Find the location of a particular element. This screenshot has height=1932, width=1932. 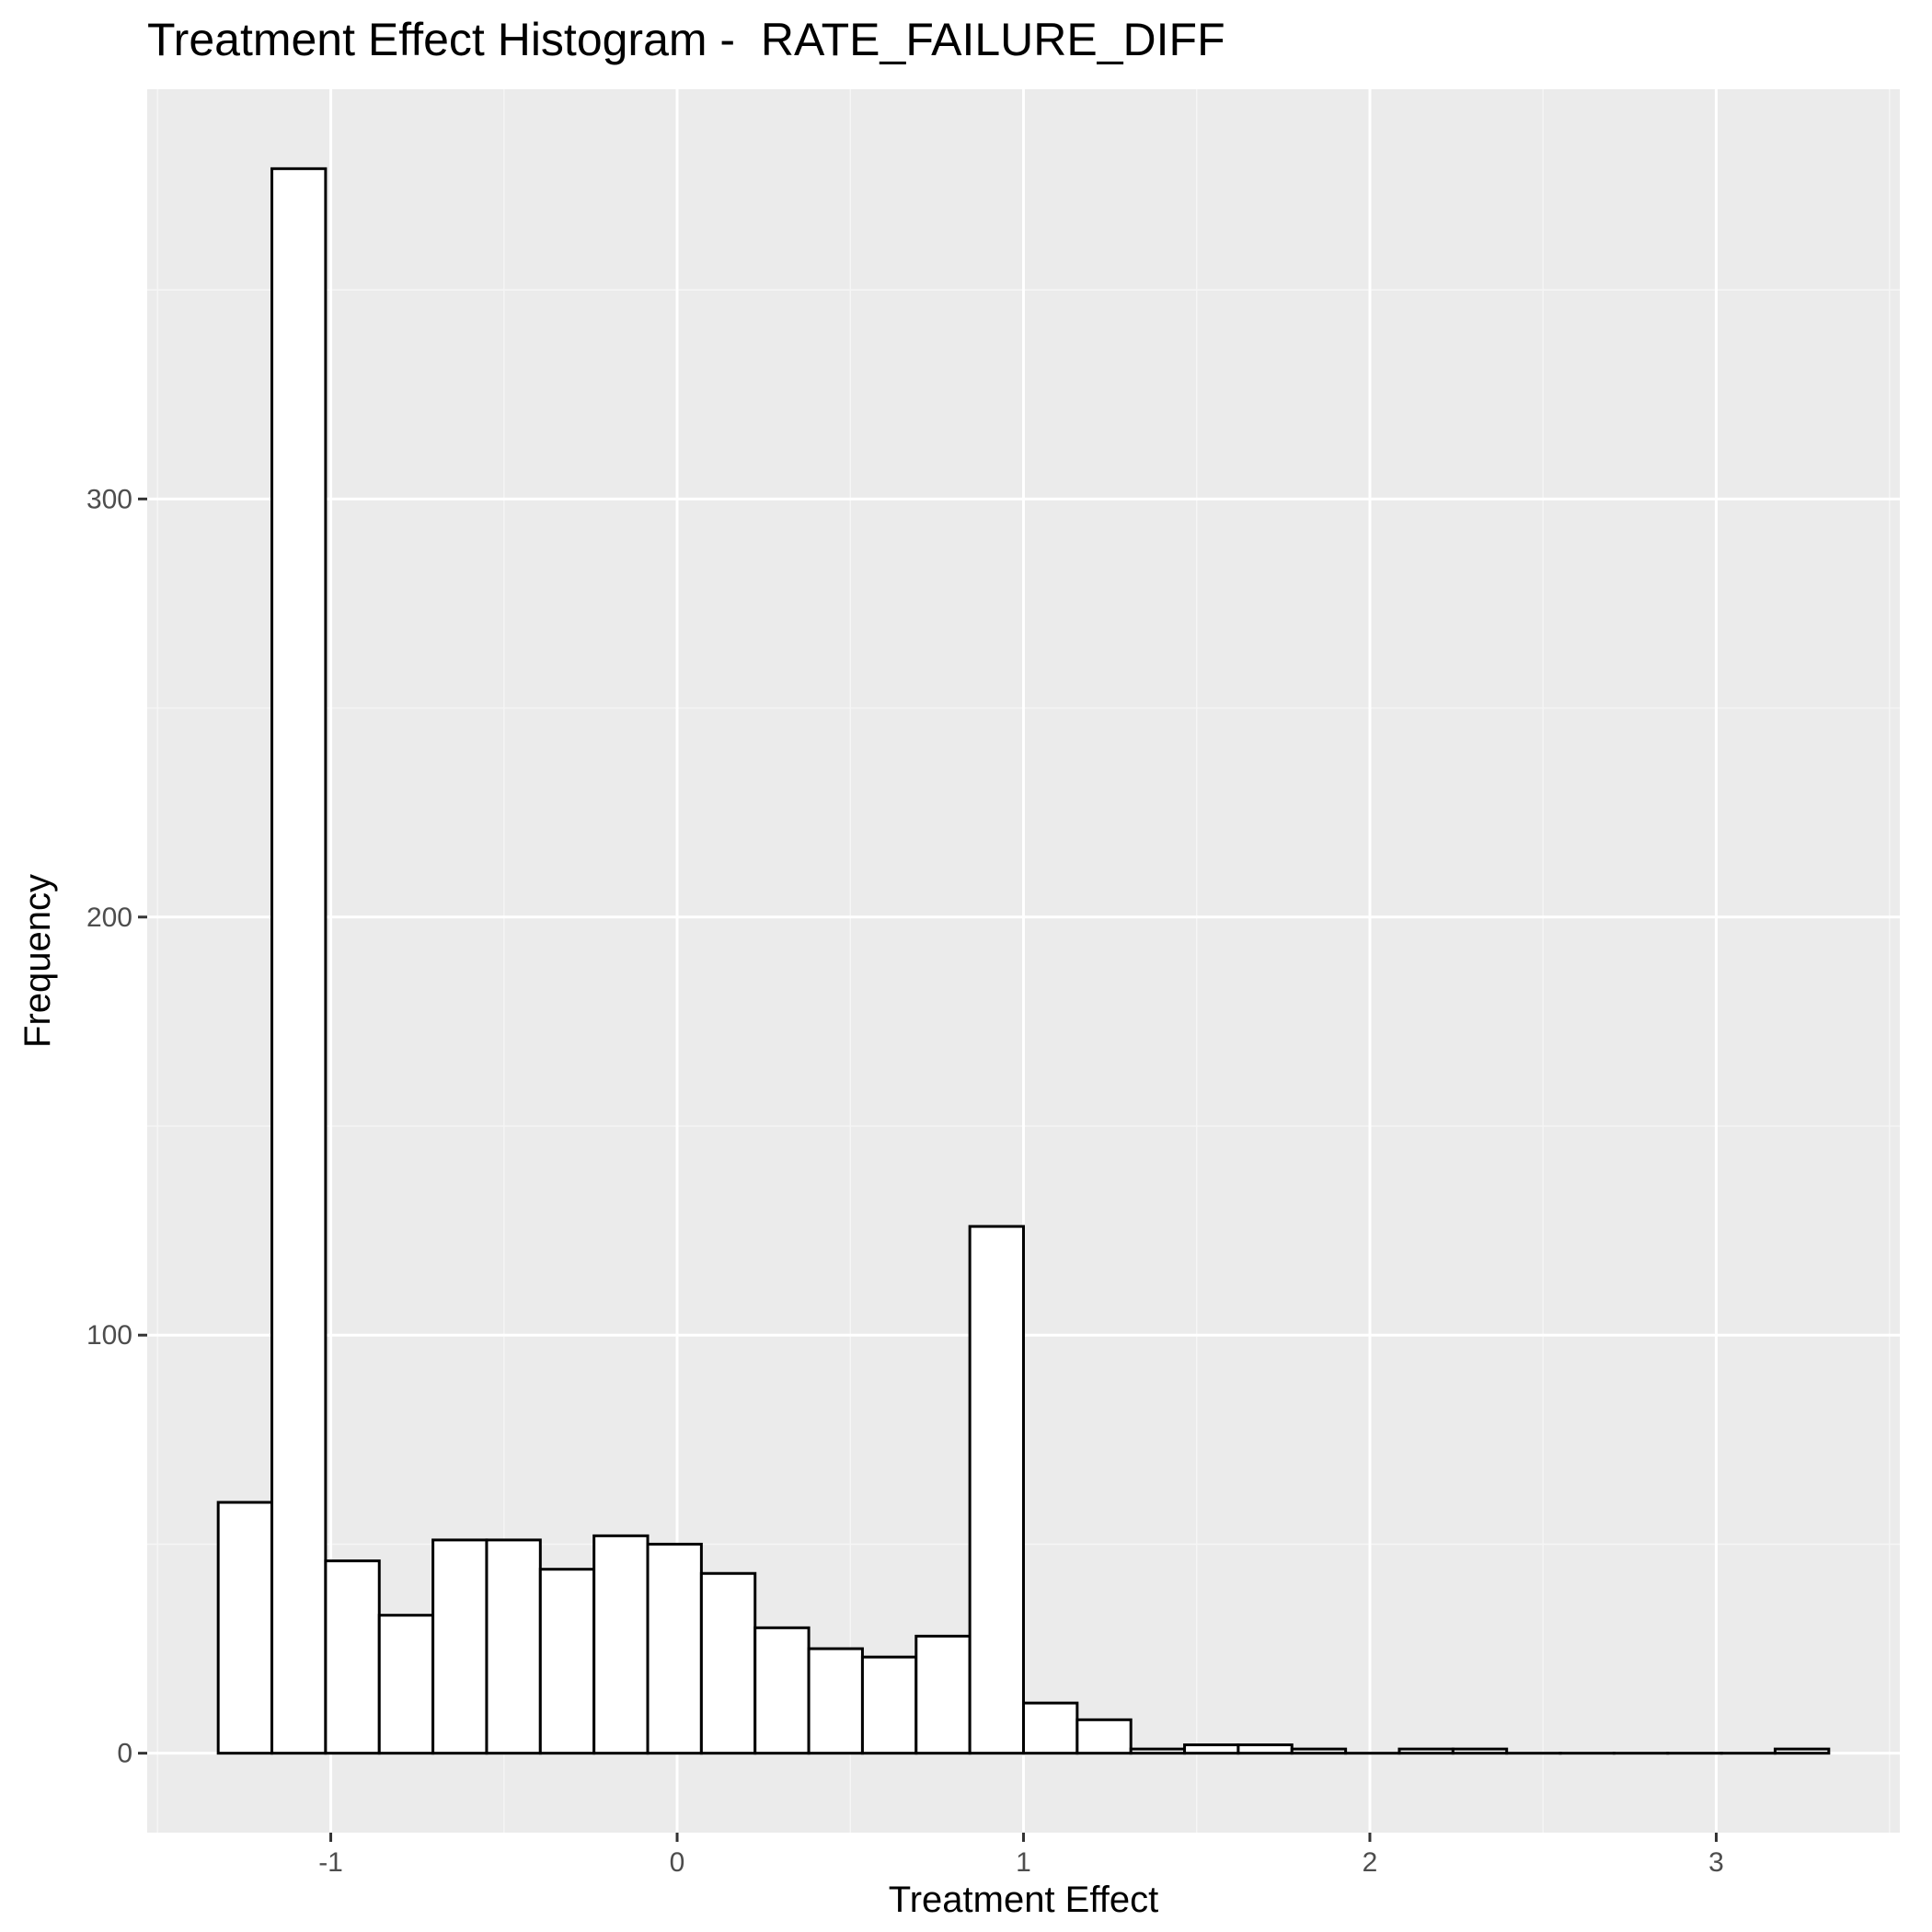

y-axis: 0 100 200 300 is located at coordinates (116, 1126).